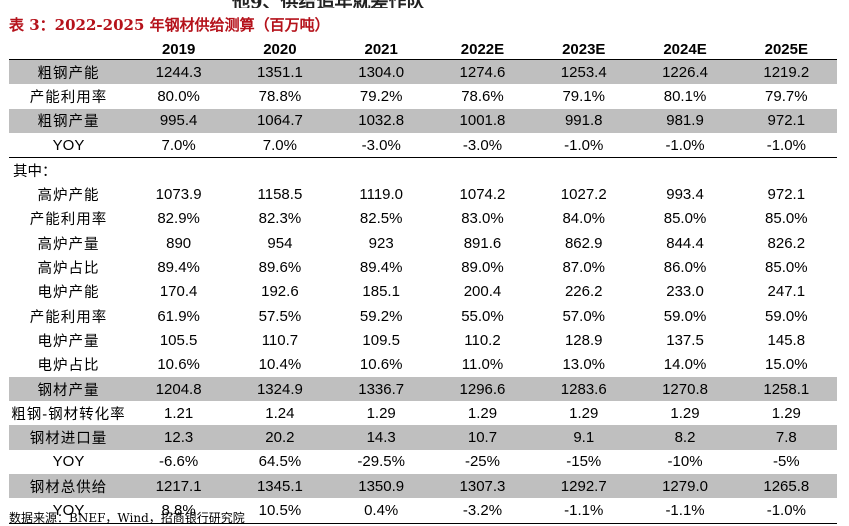  I want to click on table-cell: 890, so click(179, 243).